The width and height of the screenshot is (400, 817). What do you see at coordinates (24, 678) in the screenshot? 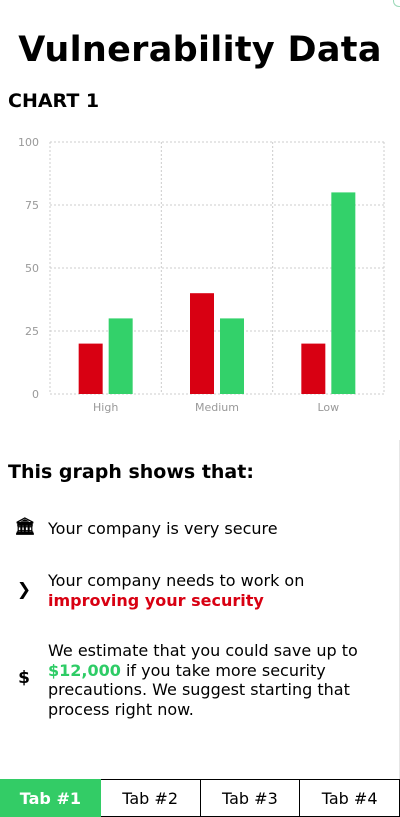
I see `dollar-icon: $` at bounding box center [24, 678].